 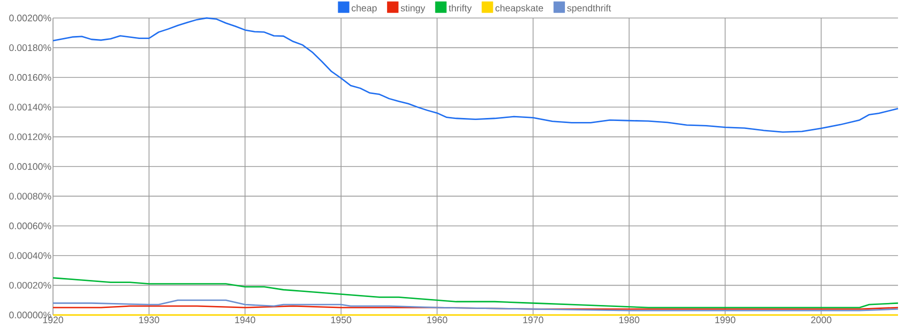 I want to click on legend-label: stingy, so click(x=413, y=9).